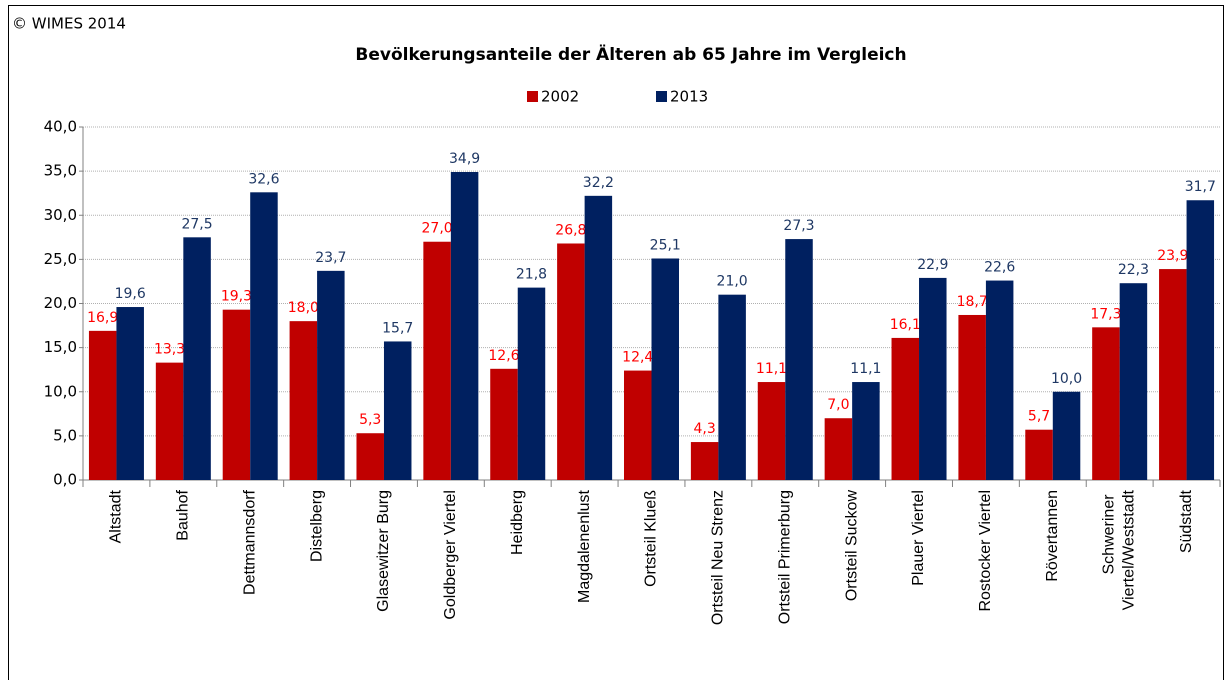 This screenshot has width=1232, height=680. Describe the element at coordinates (60, 391) in the screenshot. I see `y-tick-label: 10,0` at that location.